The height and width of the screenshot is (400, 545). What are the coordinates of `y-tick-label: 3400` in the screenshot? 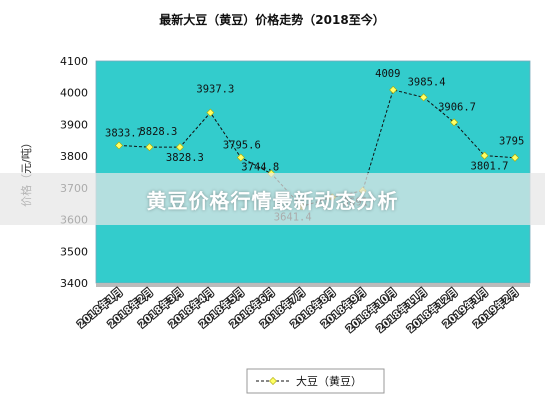 It's located at (74, 283).